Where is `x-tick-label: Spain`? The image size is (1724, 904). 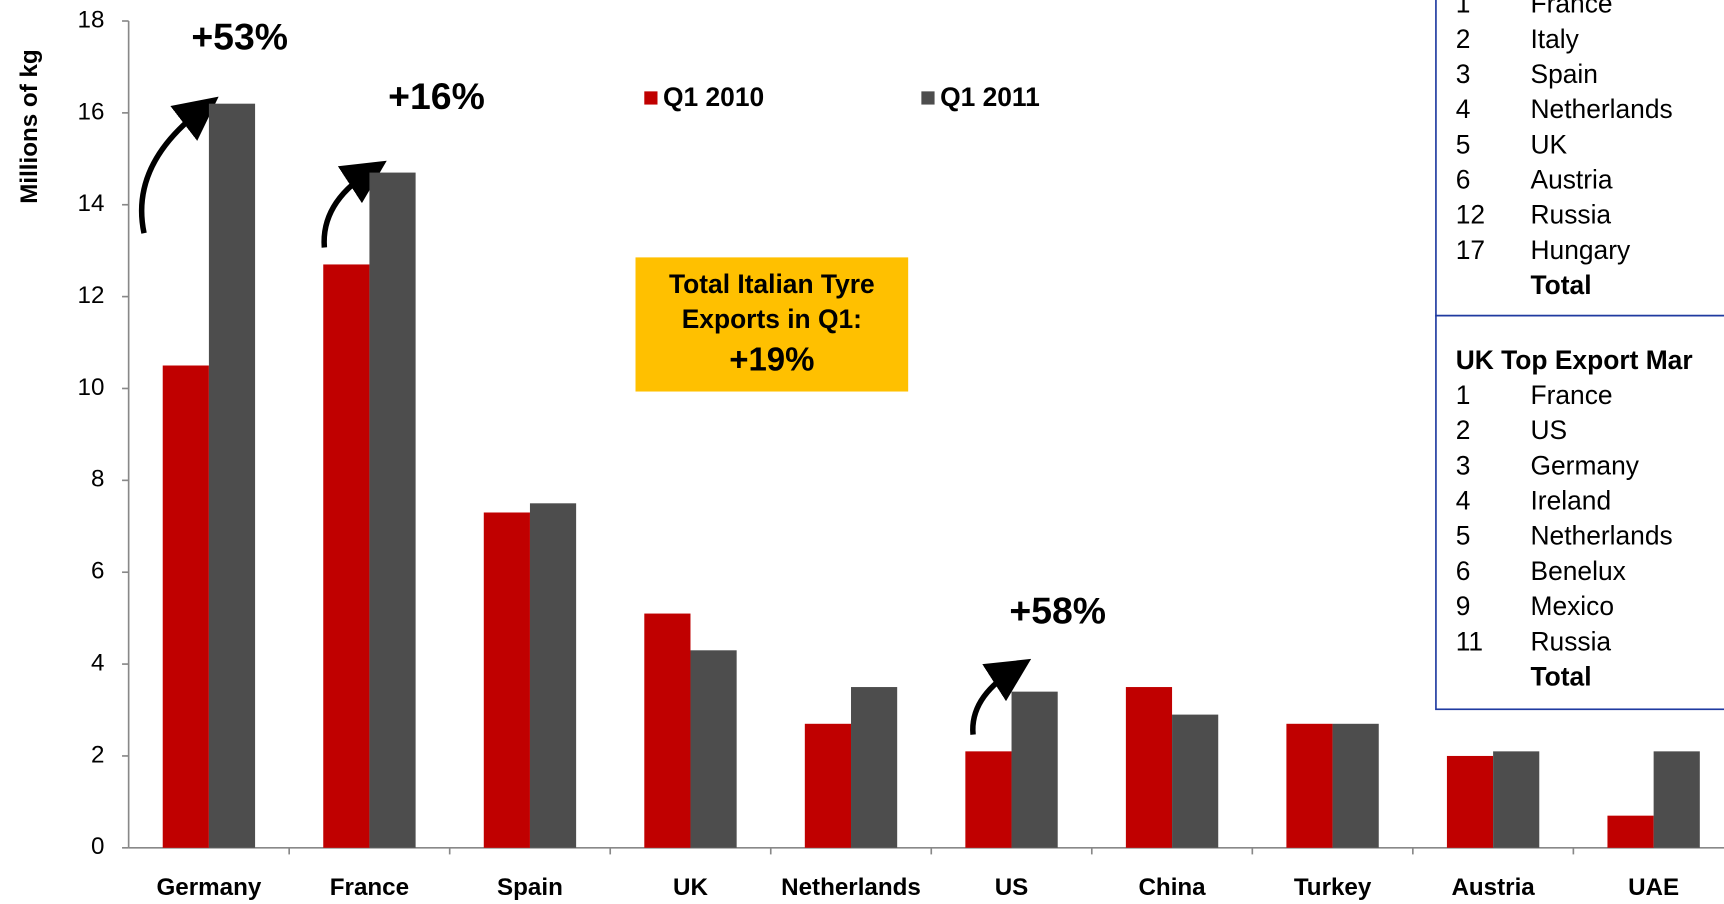 x-tick-label: Spain is located at coordinates (530, 887).